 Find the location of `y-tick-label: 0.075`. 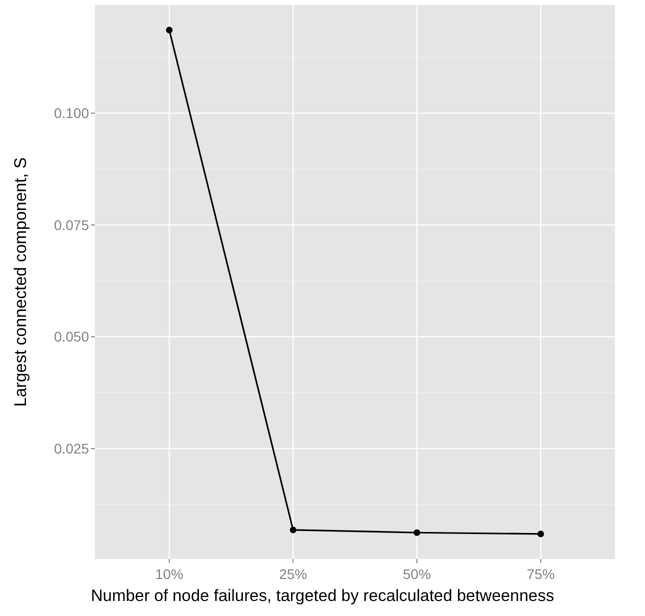

y-tick-label: 0.075 is located at coordinates (72, 224).